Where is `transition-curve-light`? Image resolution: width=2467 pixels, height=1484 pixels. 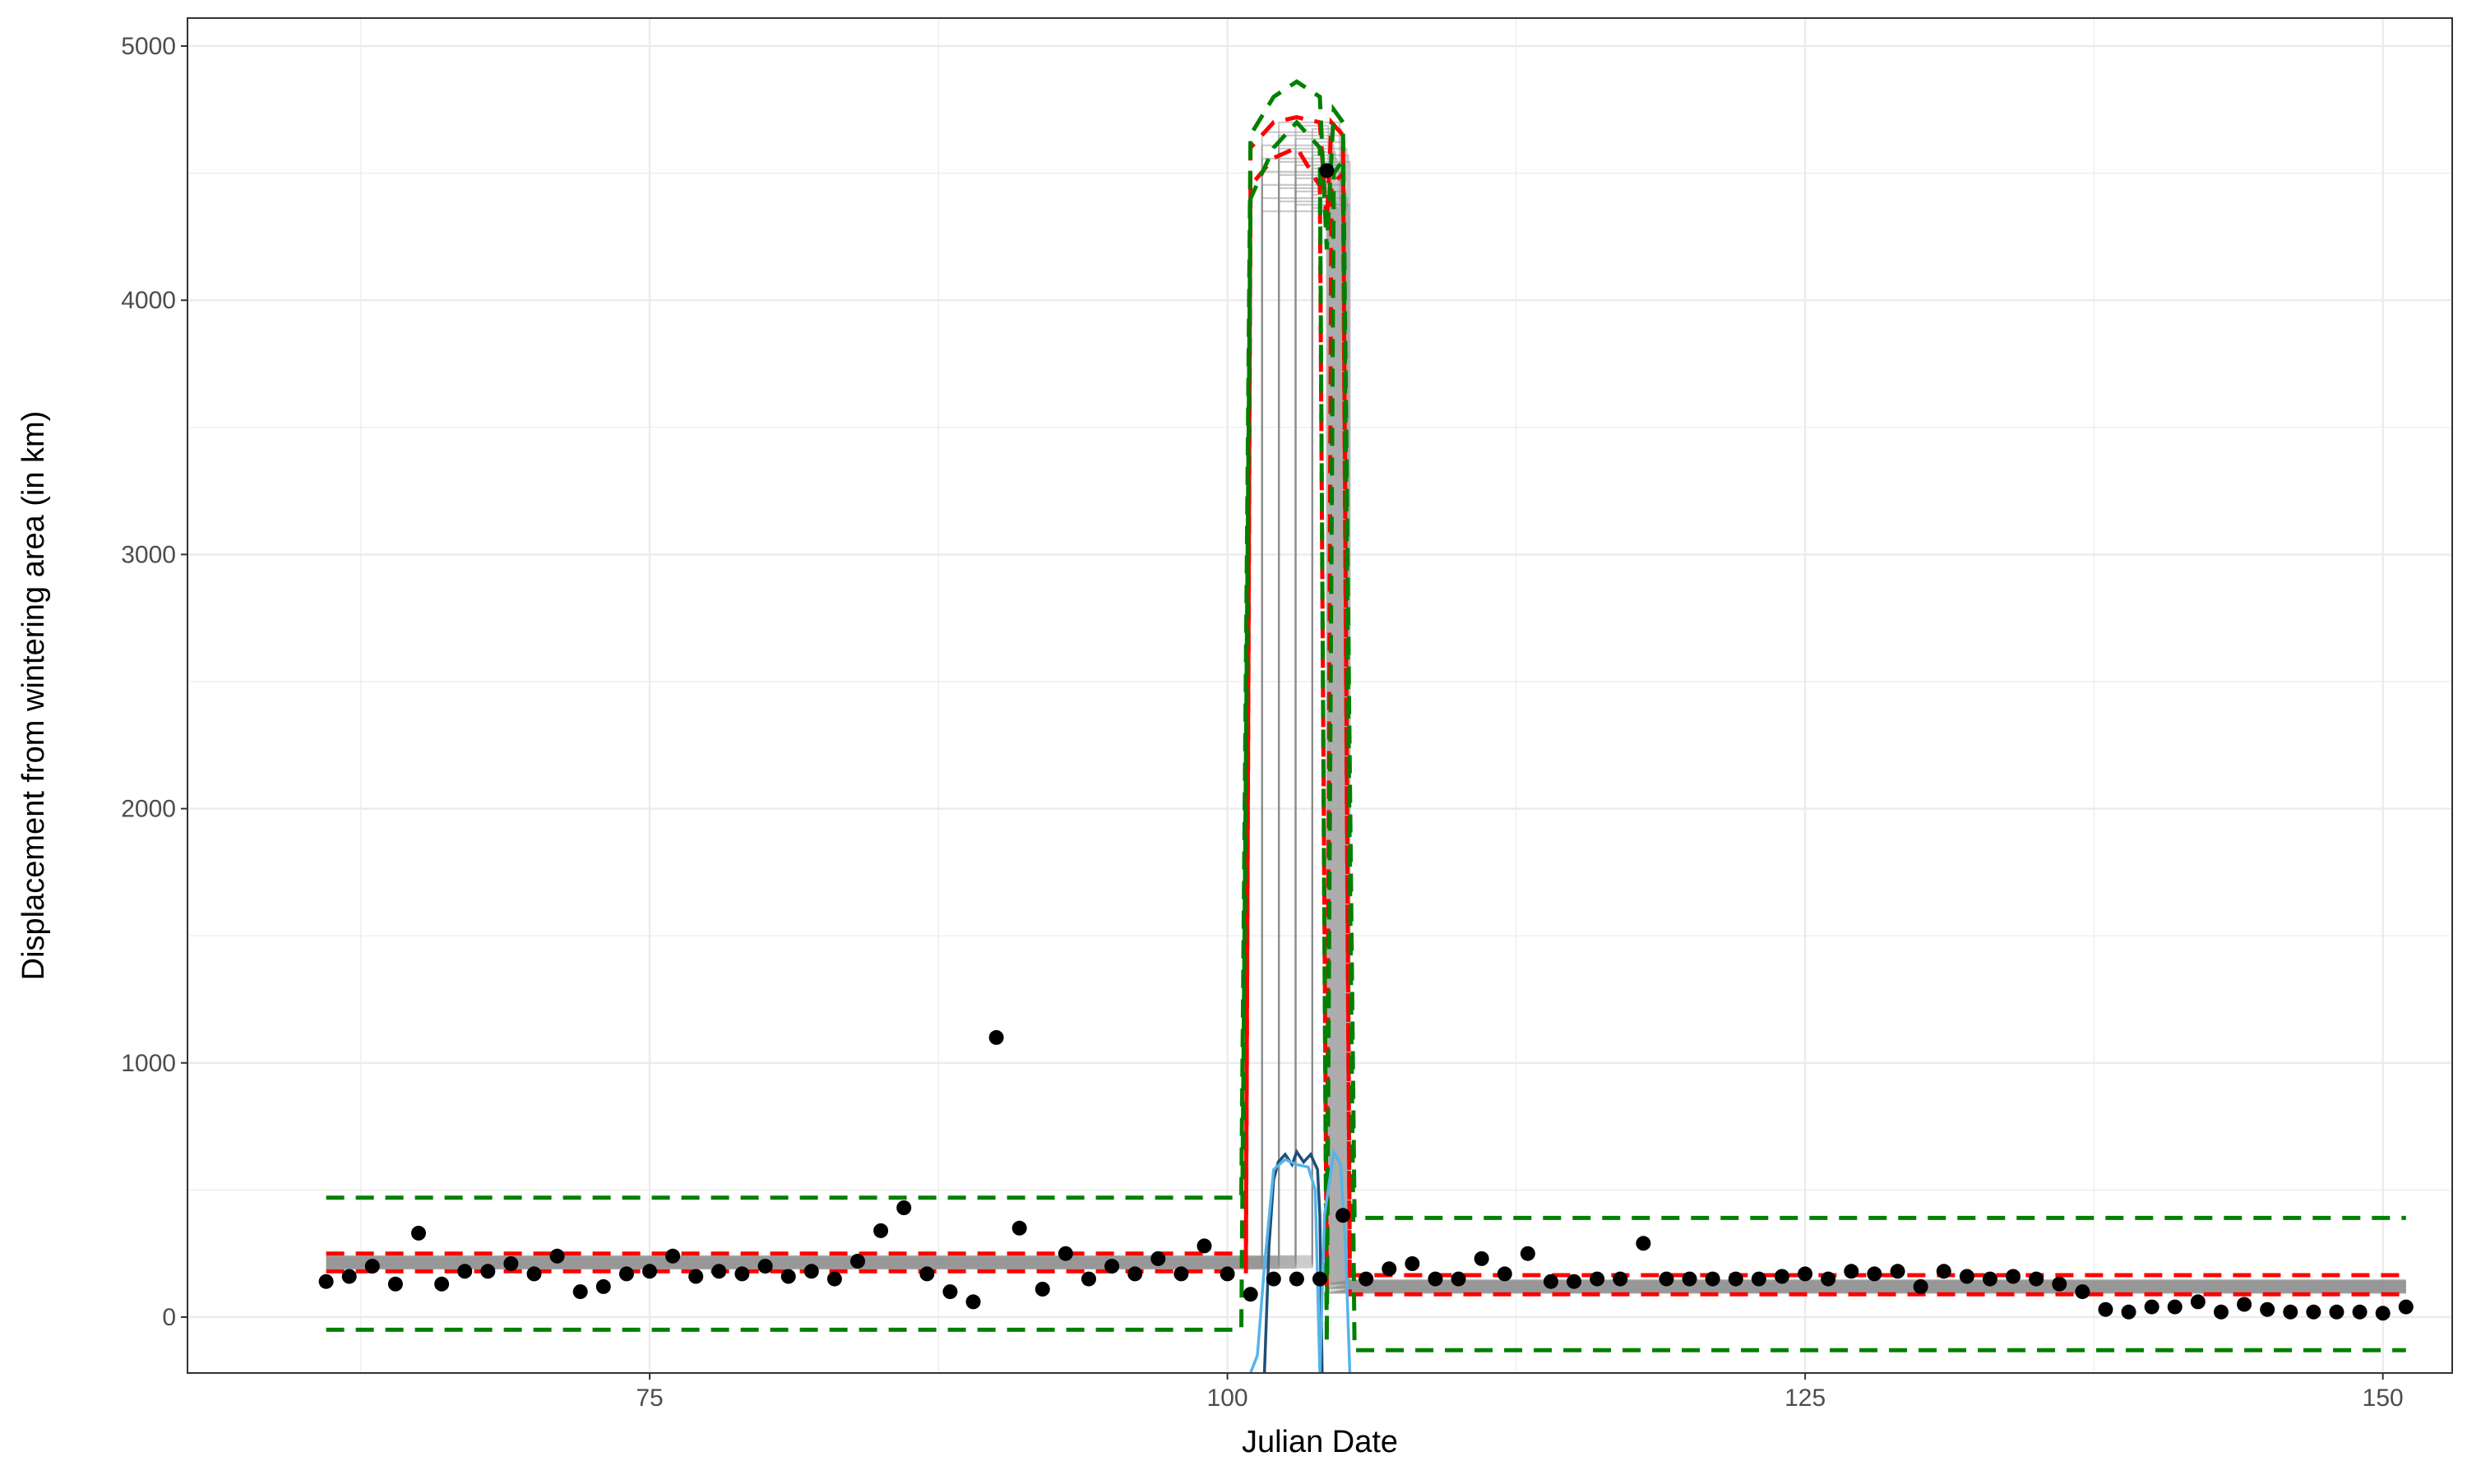 transition-curve-light is located at coordinates (1301, 1260).